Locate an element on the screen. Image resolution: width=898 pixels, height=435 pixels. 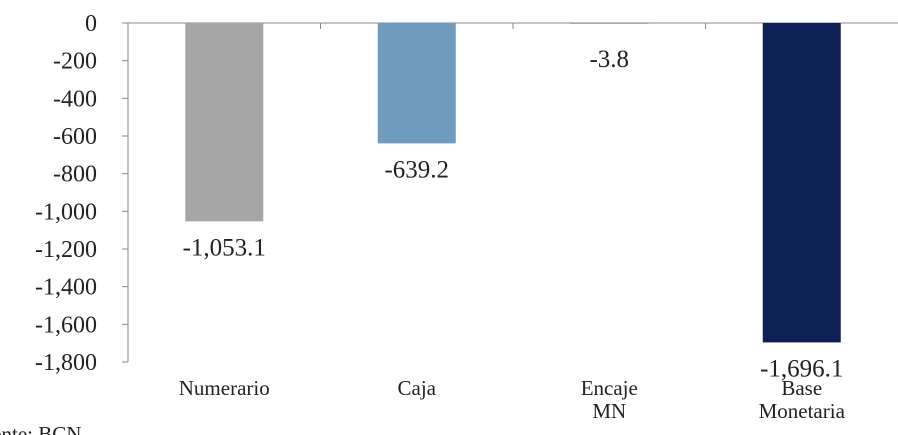
data-label: -639.2 is located at coordinates (416, 169).